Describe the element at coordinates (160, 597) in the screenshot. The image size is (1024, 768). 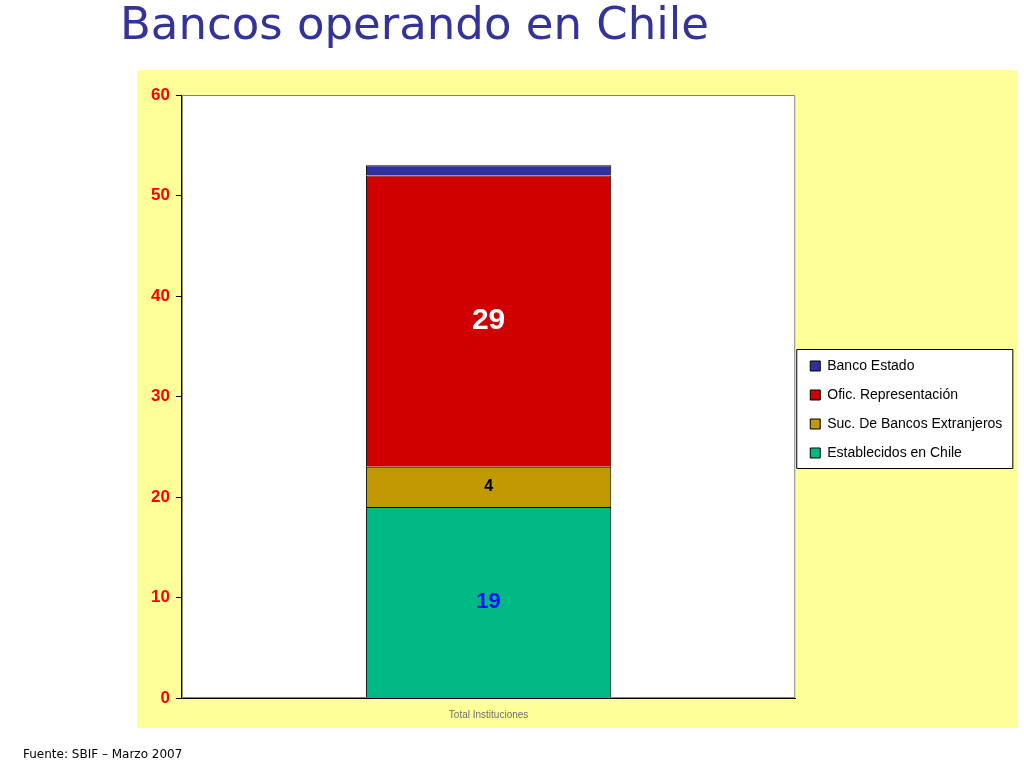
I see `y-tick-label: 10` at that location.